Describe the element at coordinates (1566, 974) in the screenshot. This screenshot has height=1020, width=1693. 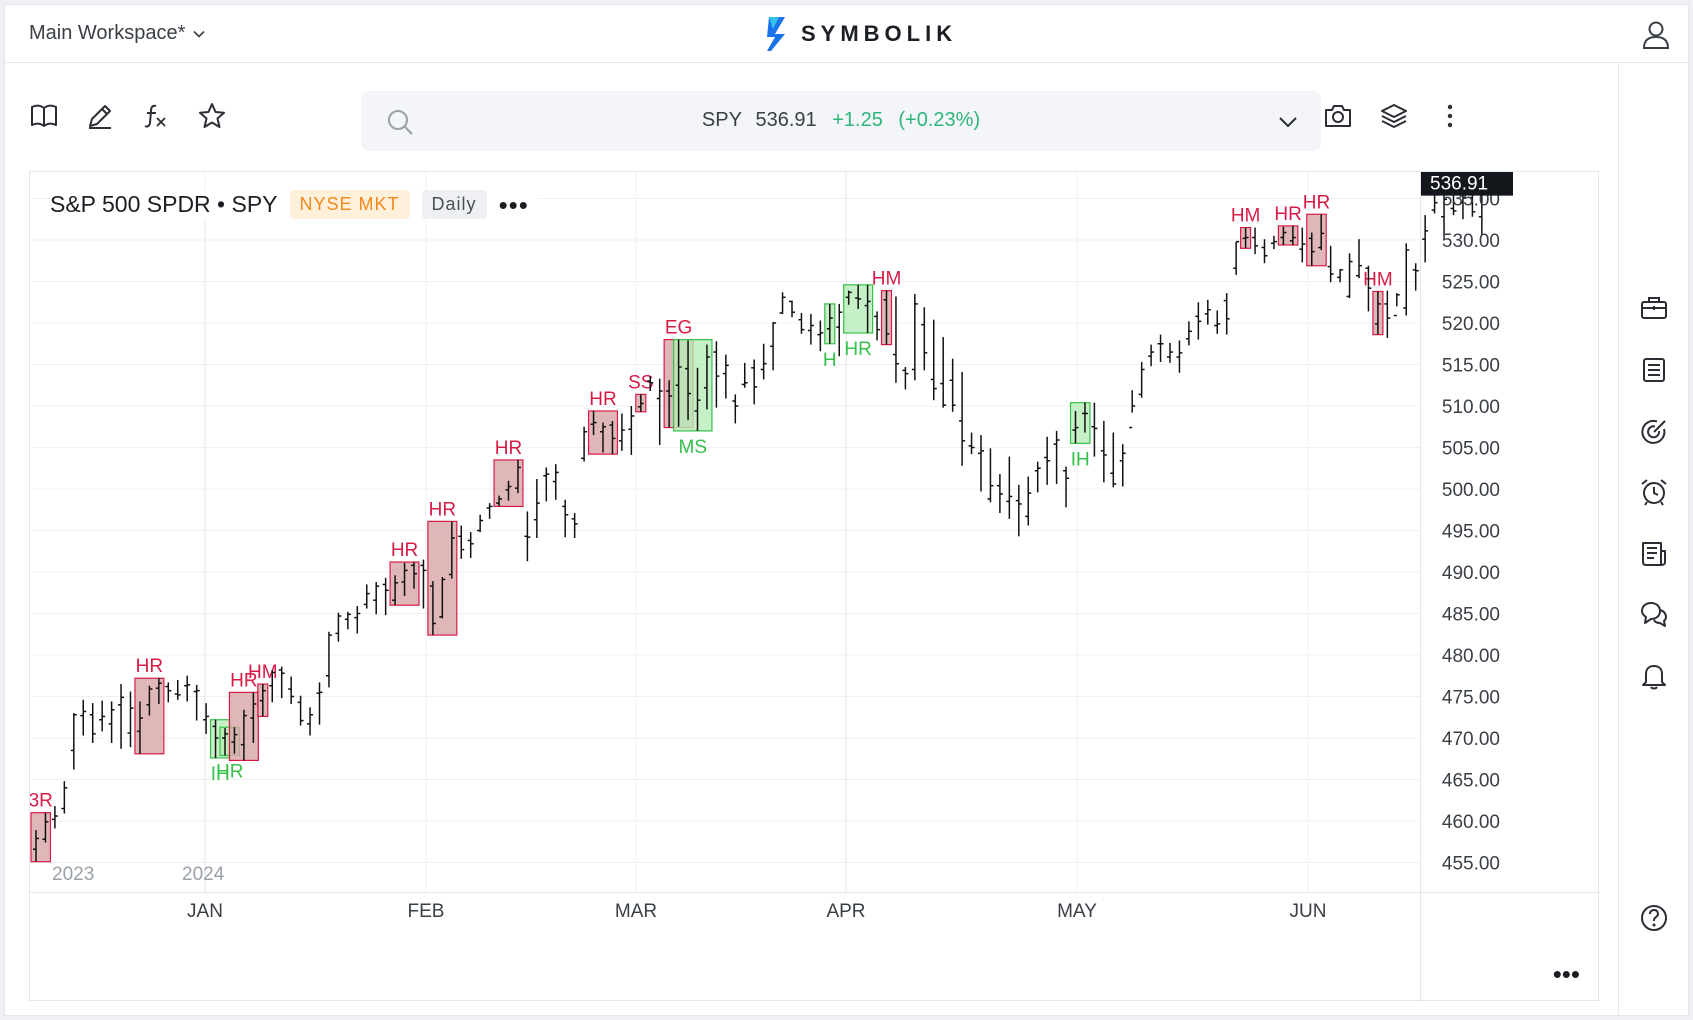
I see `chart-settings-icon: •••` at that location.